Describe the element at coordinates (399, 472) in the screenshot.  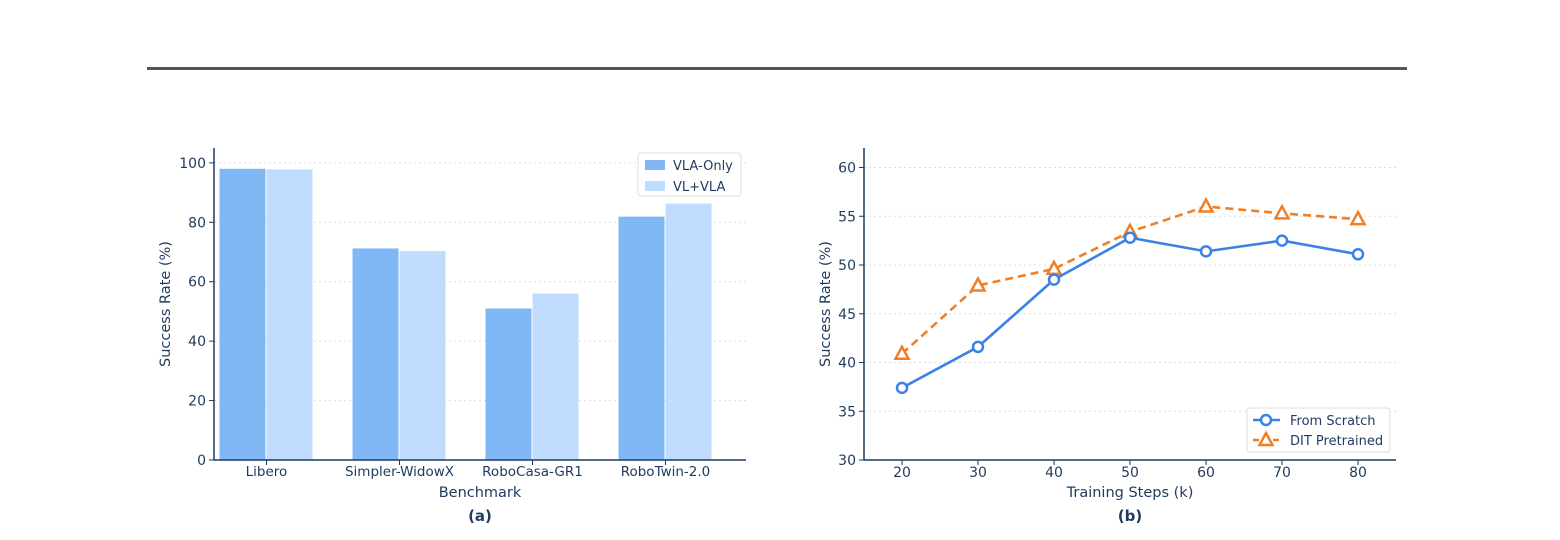
I see `x-tick-label: Simpler-WidowX` at that location.